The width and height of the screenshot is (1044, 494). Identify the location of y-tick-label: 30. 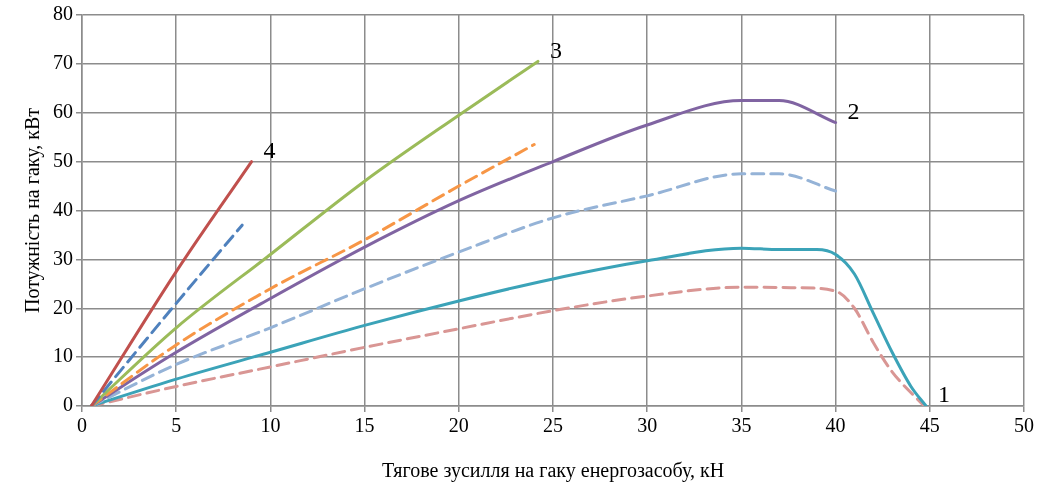
(63, 257).